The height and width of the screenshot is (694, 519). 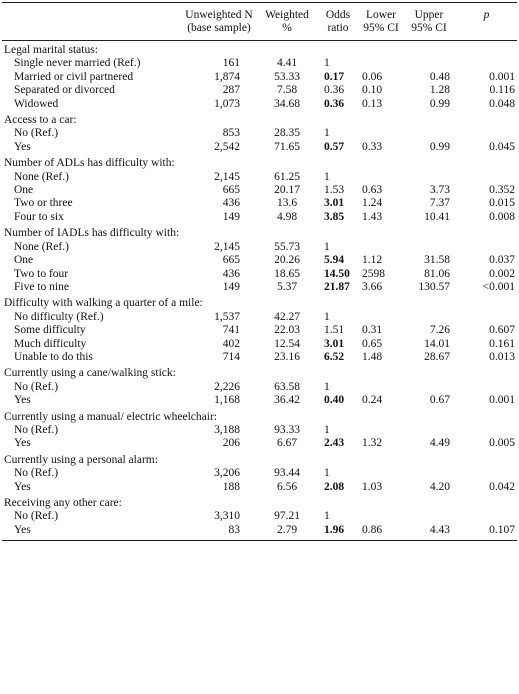 I want to click on cell: 6.67, so click(x=287, y=443).